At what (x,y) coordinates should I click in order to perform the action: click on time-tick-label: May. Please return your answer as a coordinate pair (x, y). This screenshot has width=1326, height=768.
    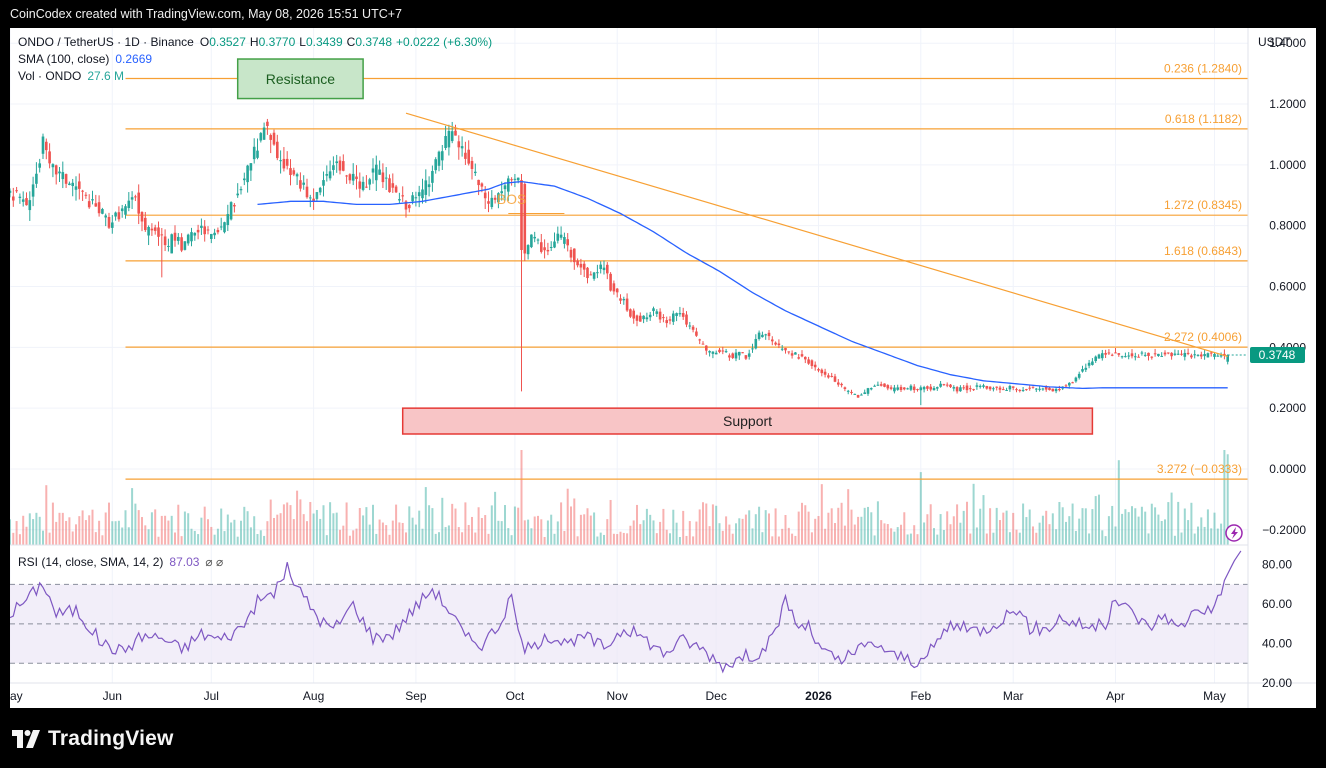
    Looking at the image, I should click on (1214, 696).